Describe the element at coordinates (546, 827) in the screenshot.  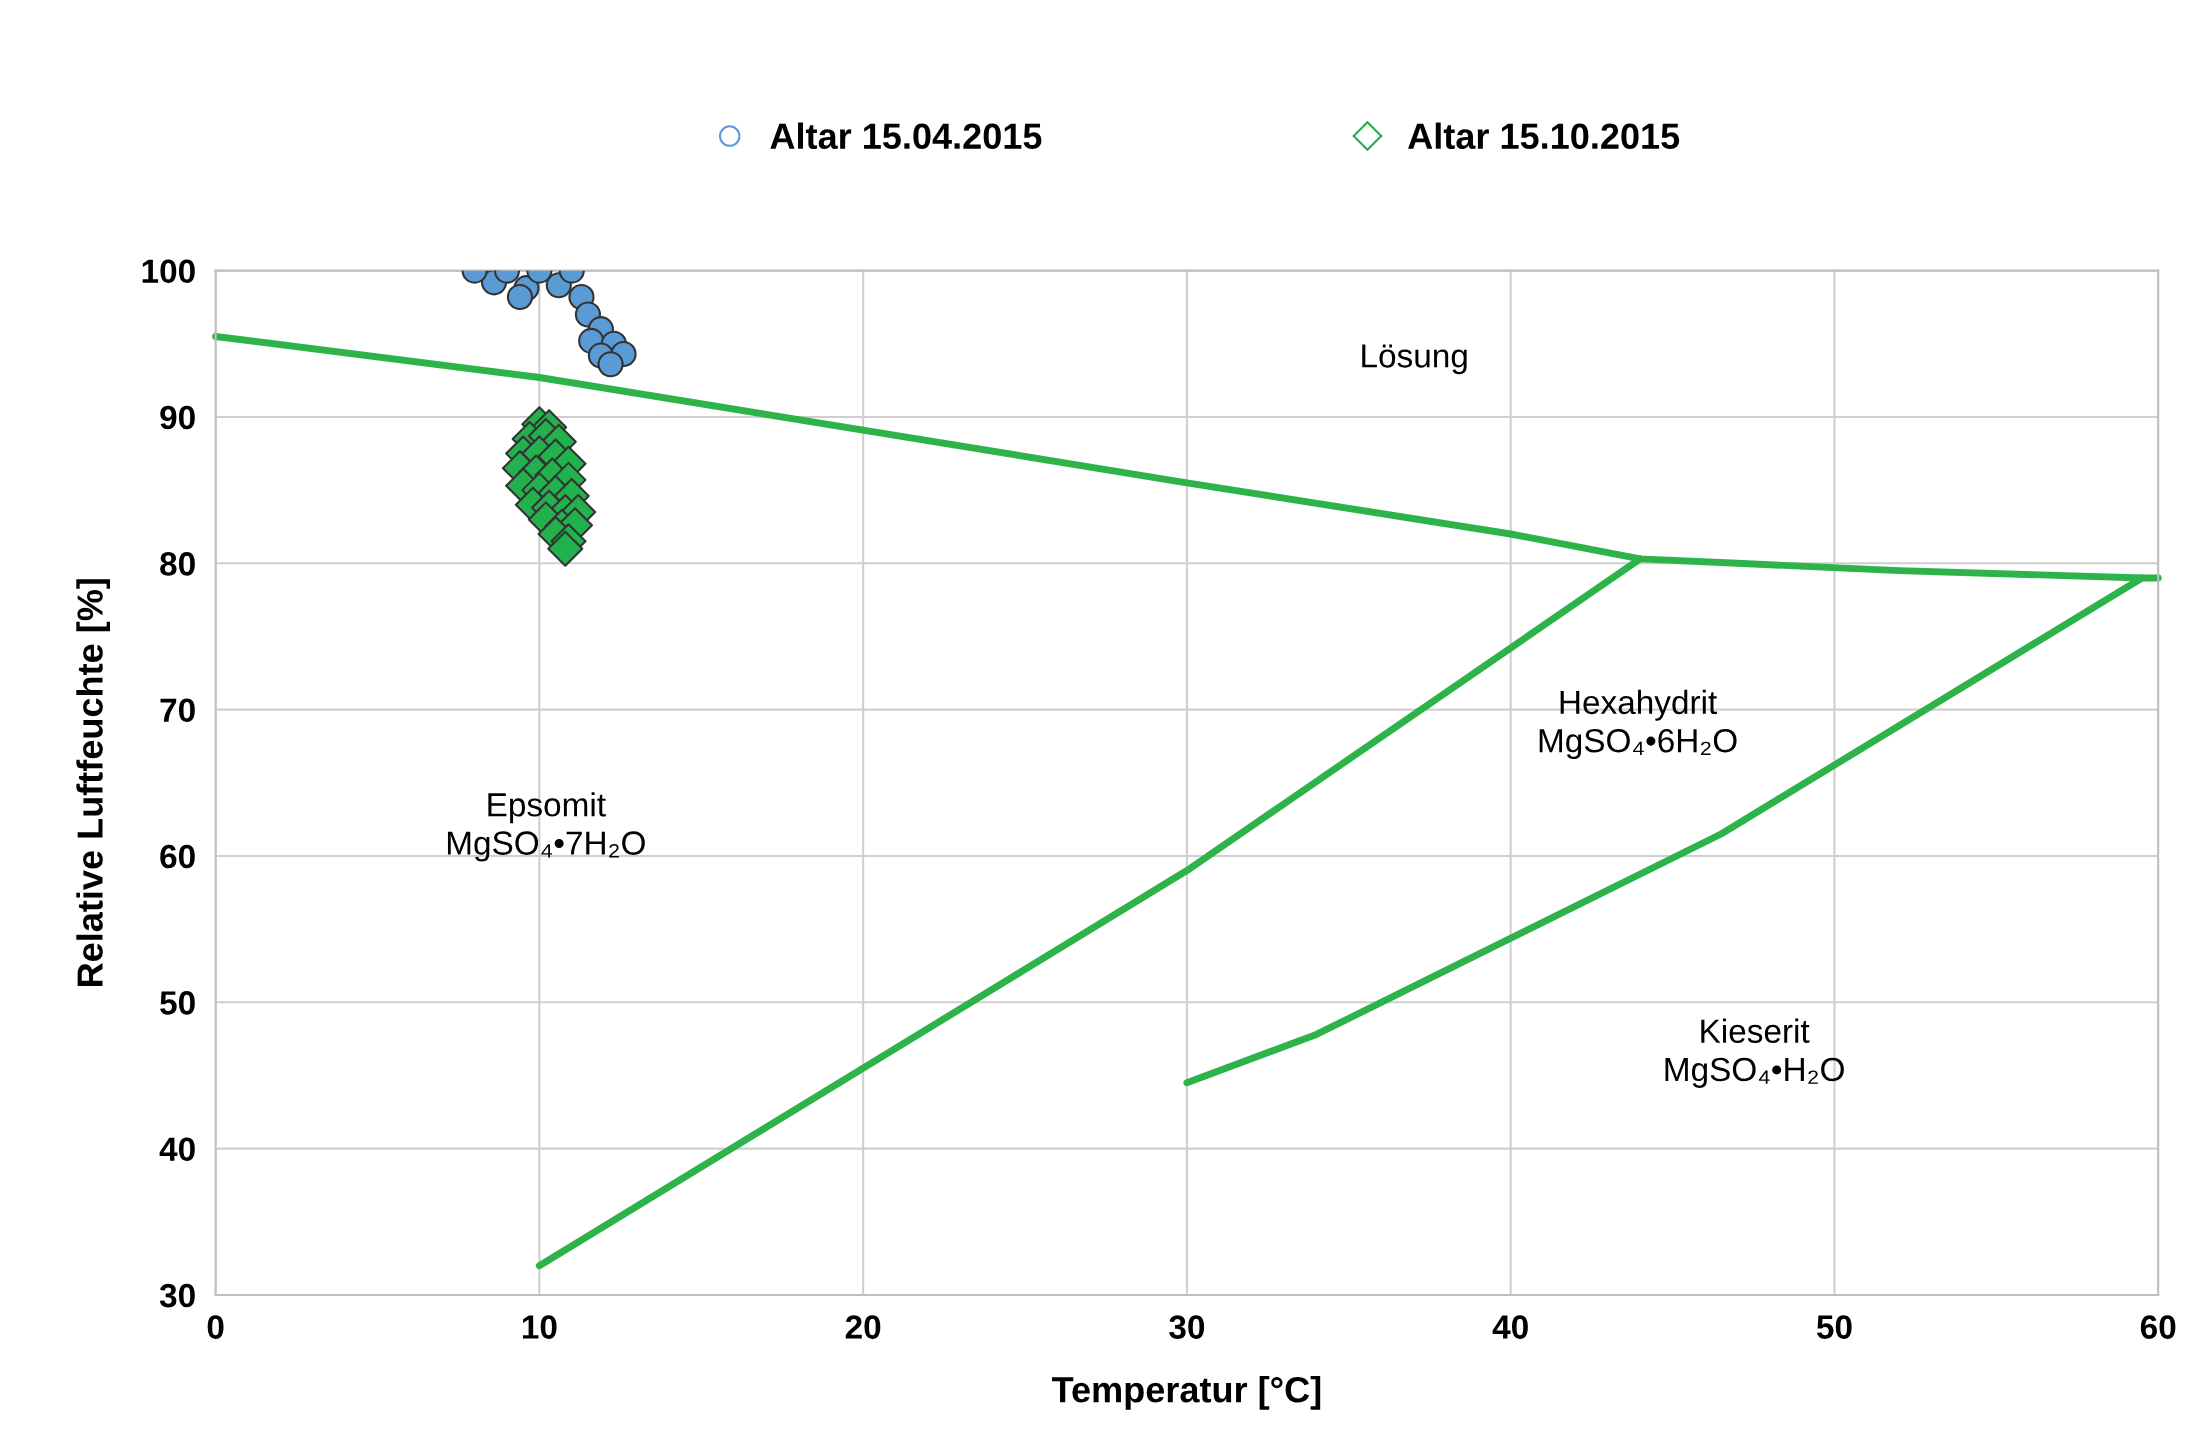
I see `annotation: Epsomit MgSO₄•7H₂O` at that location.